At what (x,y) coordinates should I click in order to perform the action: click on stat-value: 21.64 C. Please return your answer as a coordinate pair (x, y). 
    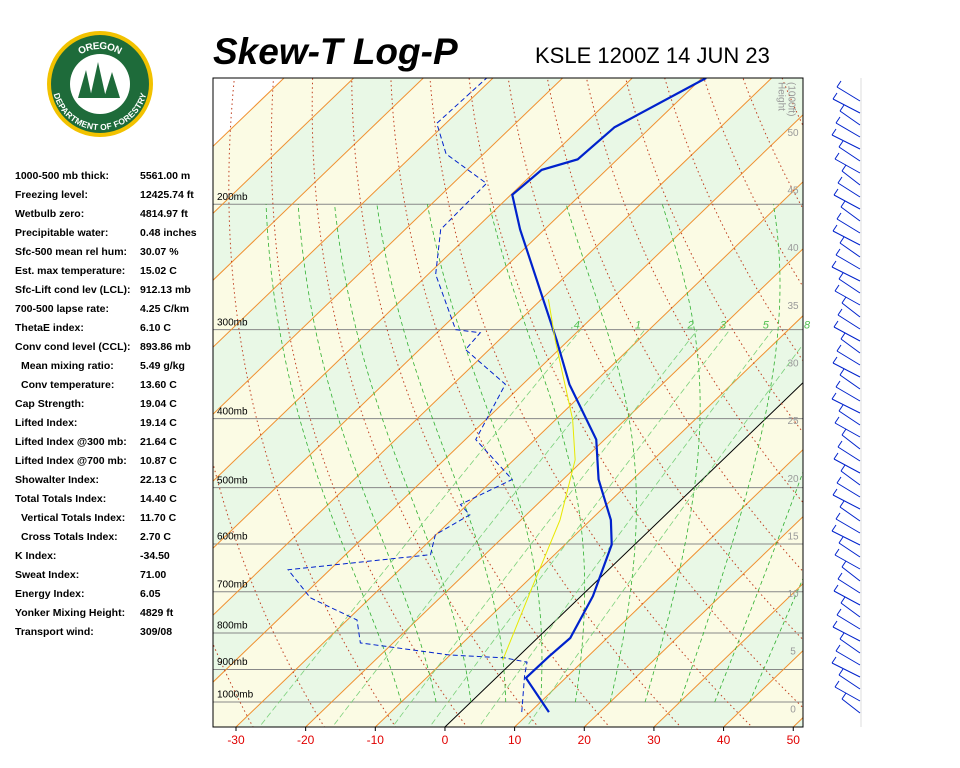
    Looking at the image, I should click on (158, 442).